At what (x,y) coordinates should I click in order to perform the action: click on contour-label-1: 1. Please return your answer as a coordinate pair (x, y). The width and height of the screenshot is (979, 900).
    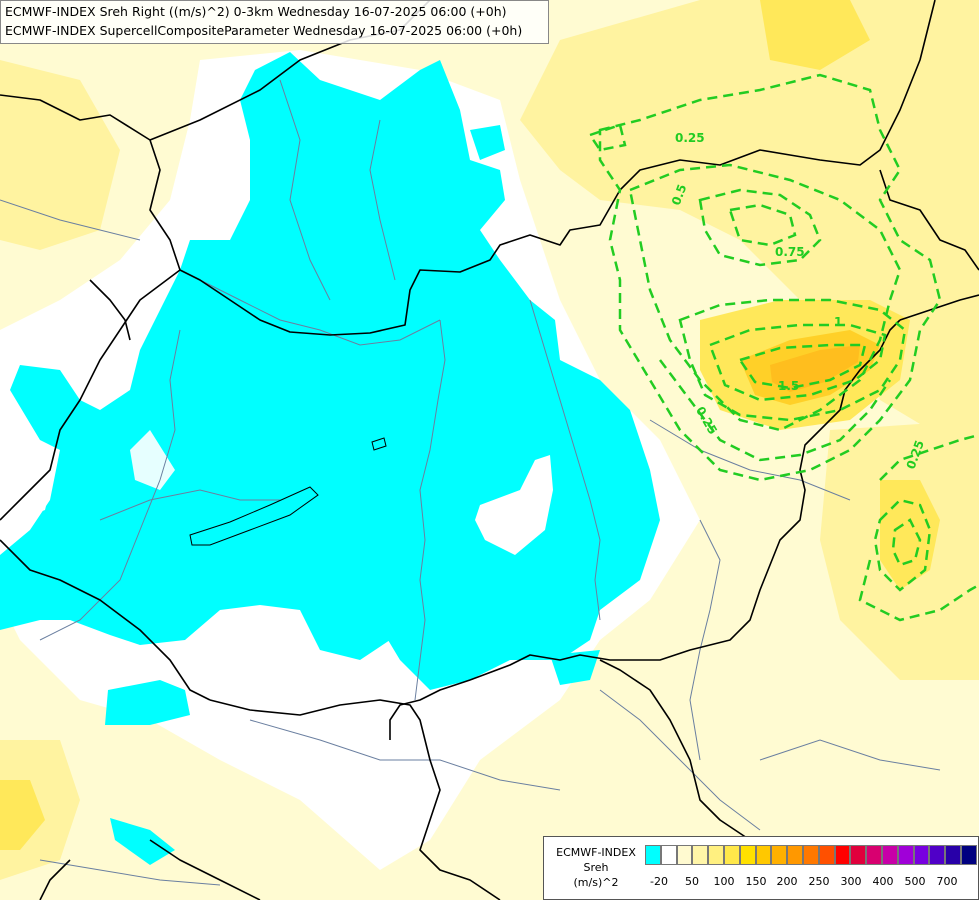
    Looking at the image, I should click on (838, 322).